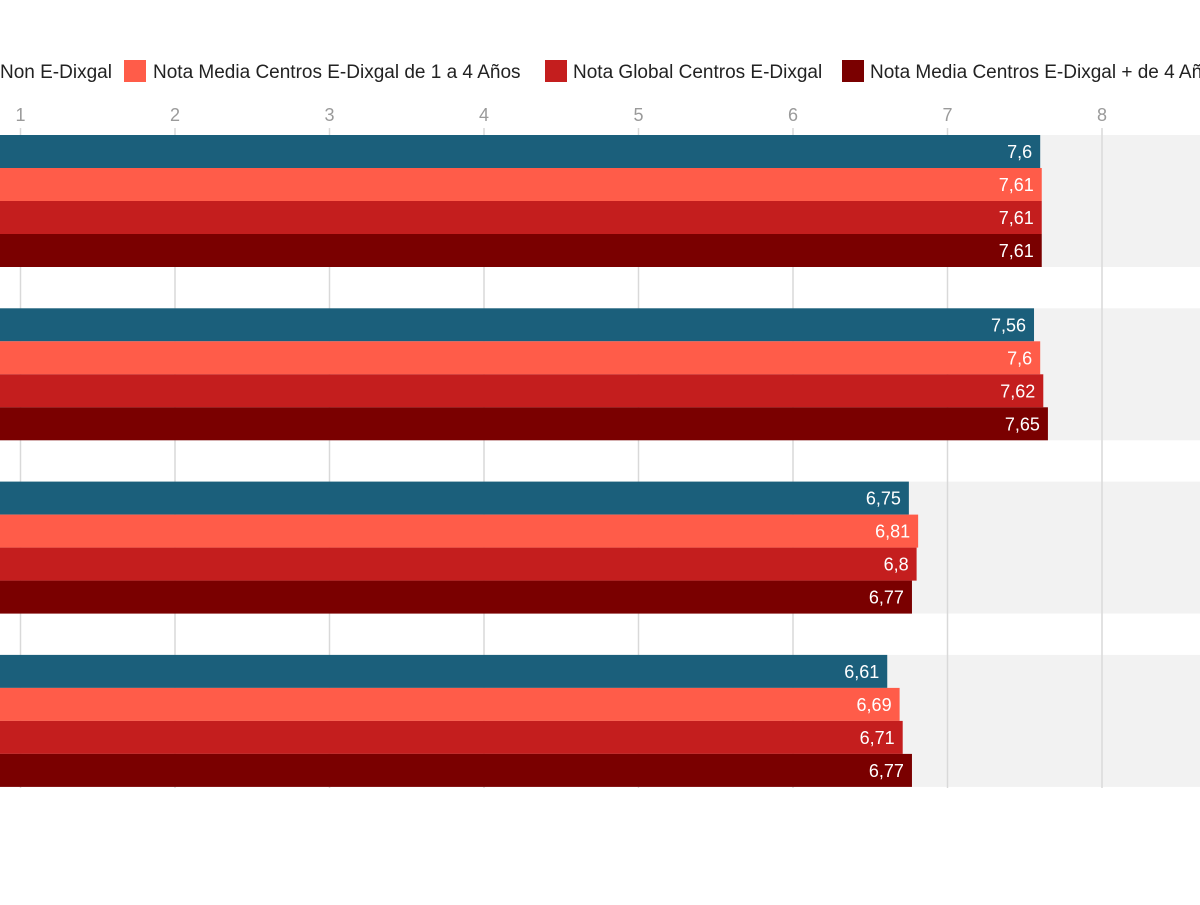 This screenshot has height=905, width=1200. What do you see at coordinates (175, 115) in the screenshot?
I see `x-tick-label: 2` at bounding box center [175, 115].